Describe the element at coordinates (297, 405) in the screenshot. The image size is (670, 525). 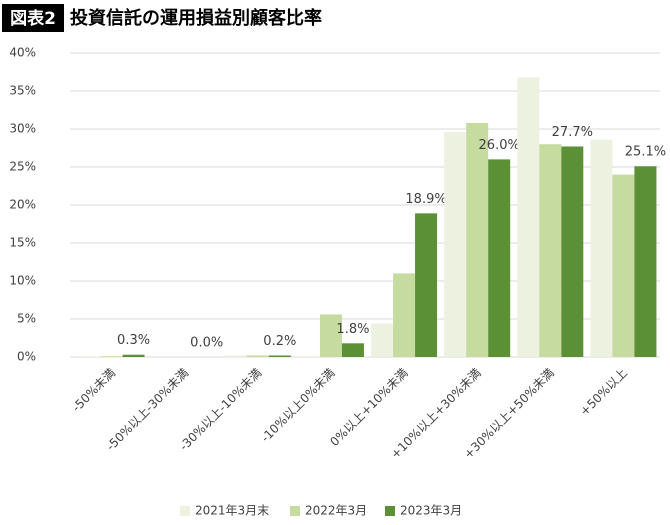
I see `x-tick-label: -10%以上0%未満` at that location.